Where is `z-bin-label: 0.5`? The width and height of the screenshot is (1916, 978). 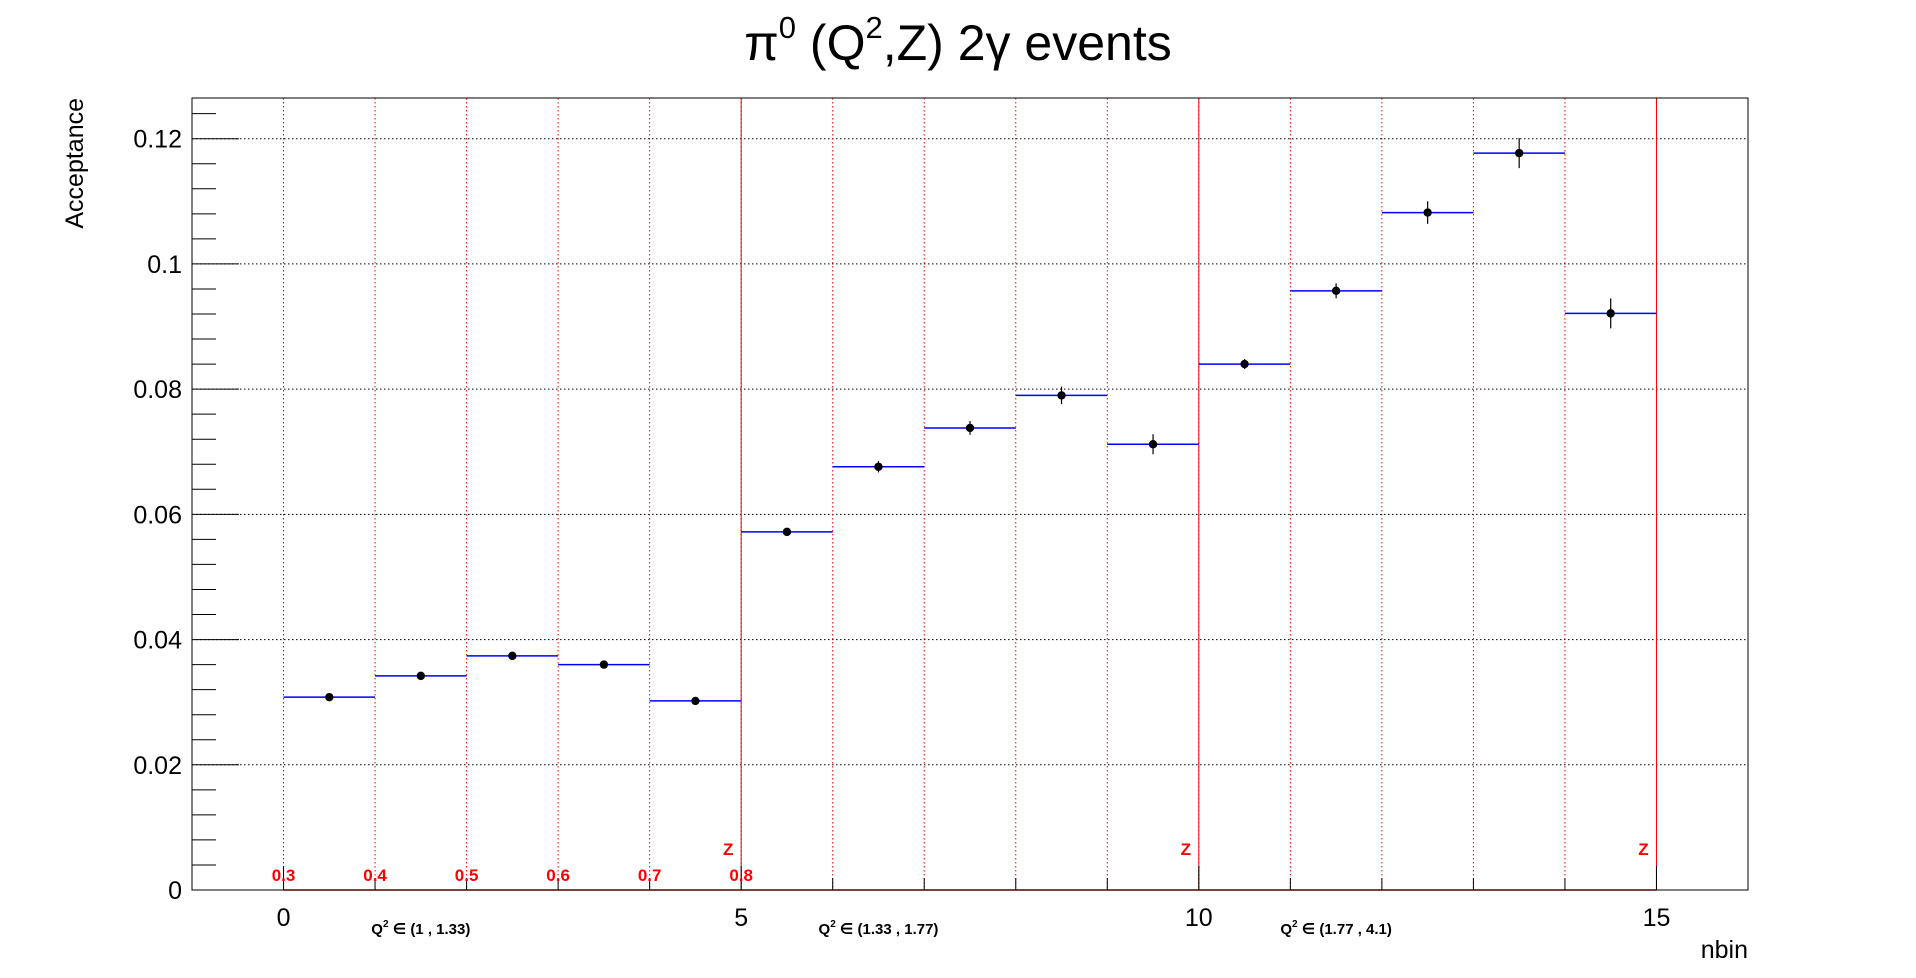 z-bin-label: 0.5 is located at coordinates (467, 875).